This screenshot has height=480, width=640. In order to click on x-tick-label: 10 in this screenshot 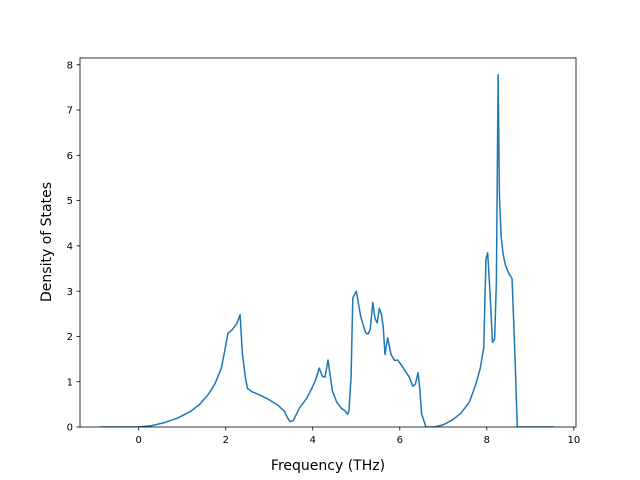, I will do `click(573, 440)`.